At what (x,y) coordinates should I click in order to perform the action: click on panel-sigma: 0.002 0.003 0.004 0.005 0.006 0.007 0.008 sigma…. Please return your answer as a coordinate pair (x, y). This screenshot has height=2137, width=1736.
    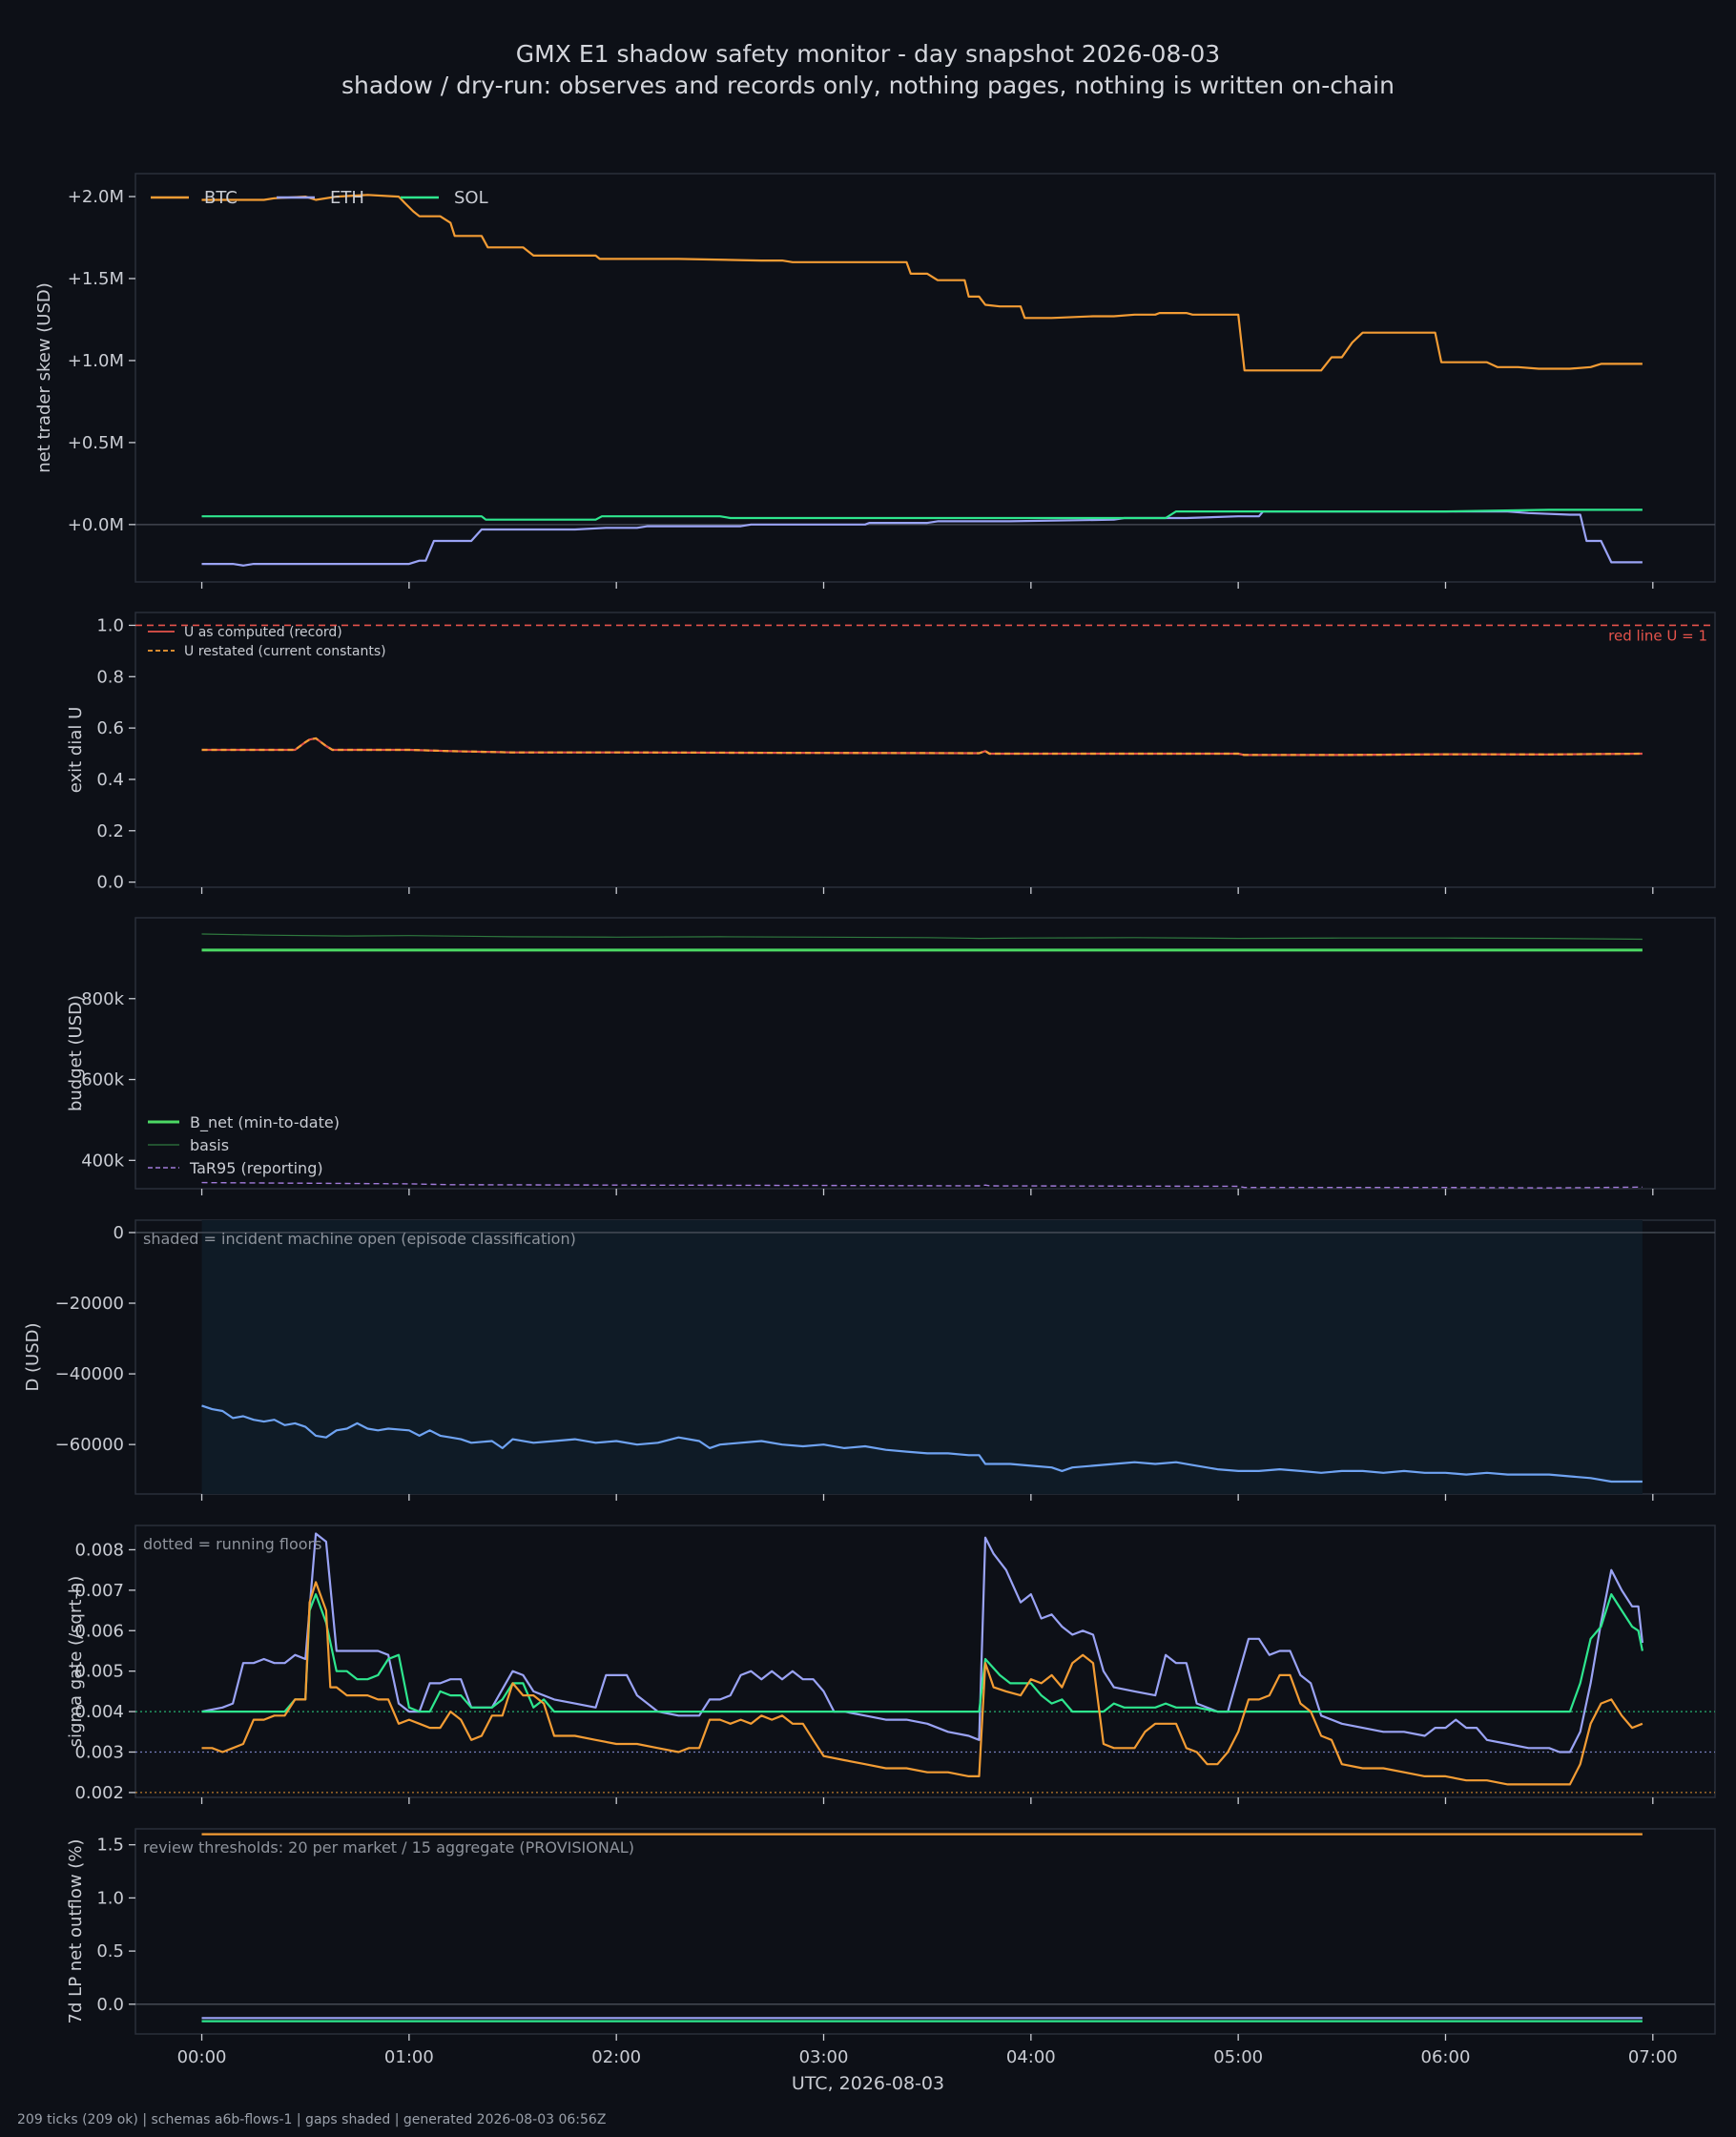
    Looking at the image, I should click on (891, 1664).